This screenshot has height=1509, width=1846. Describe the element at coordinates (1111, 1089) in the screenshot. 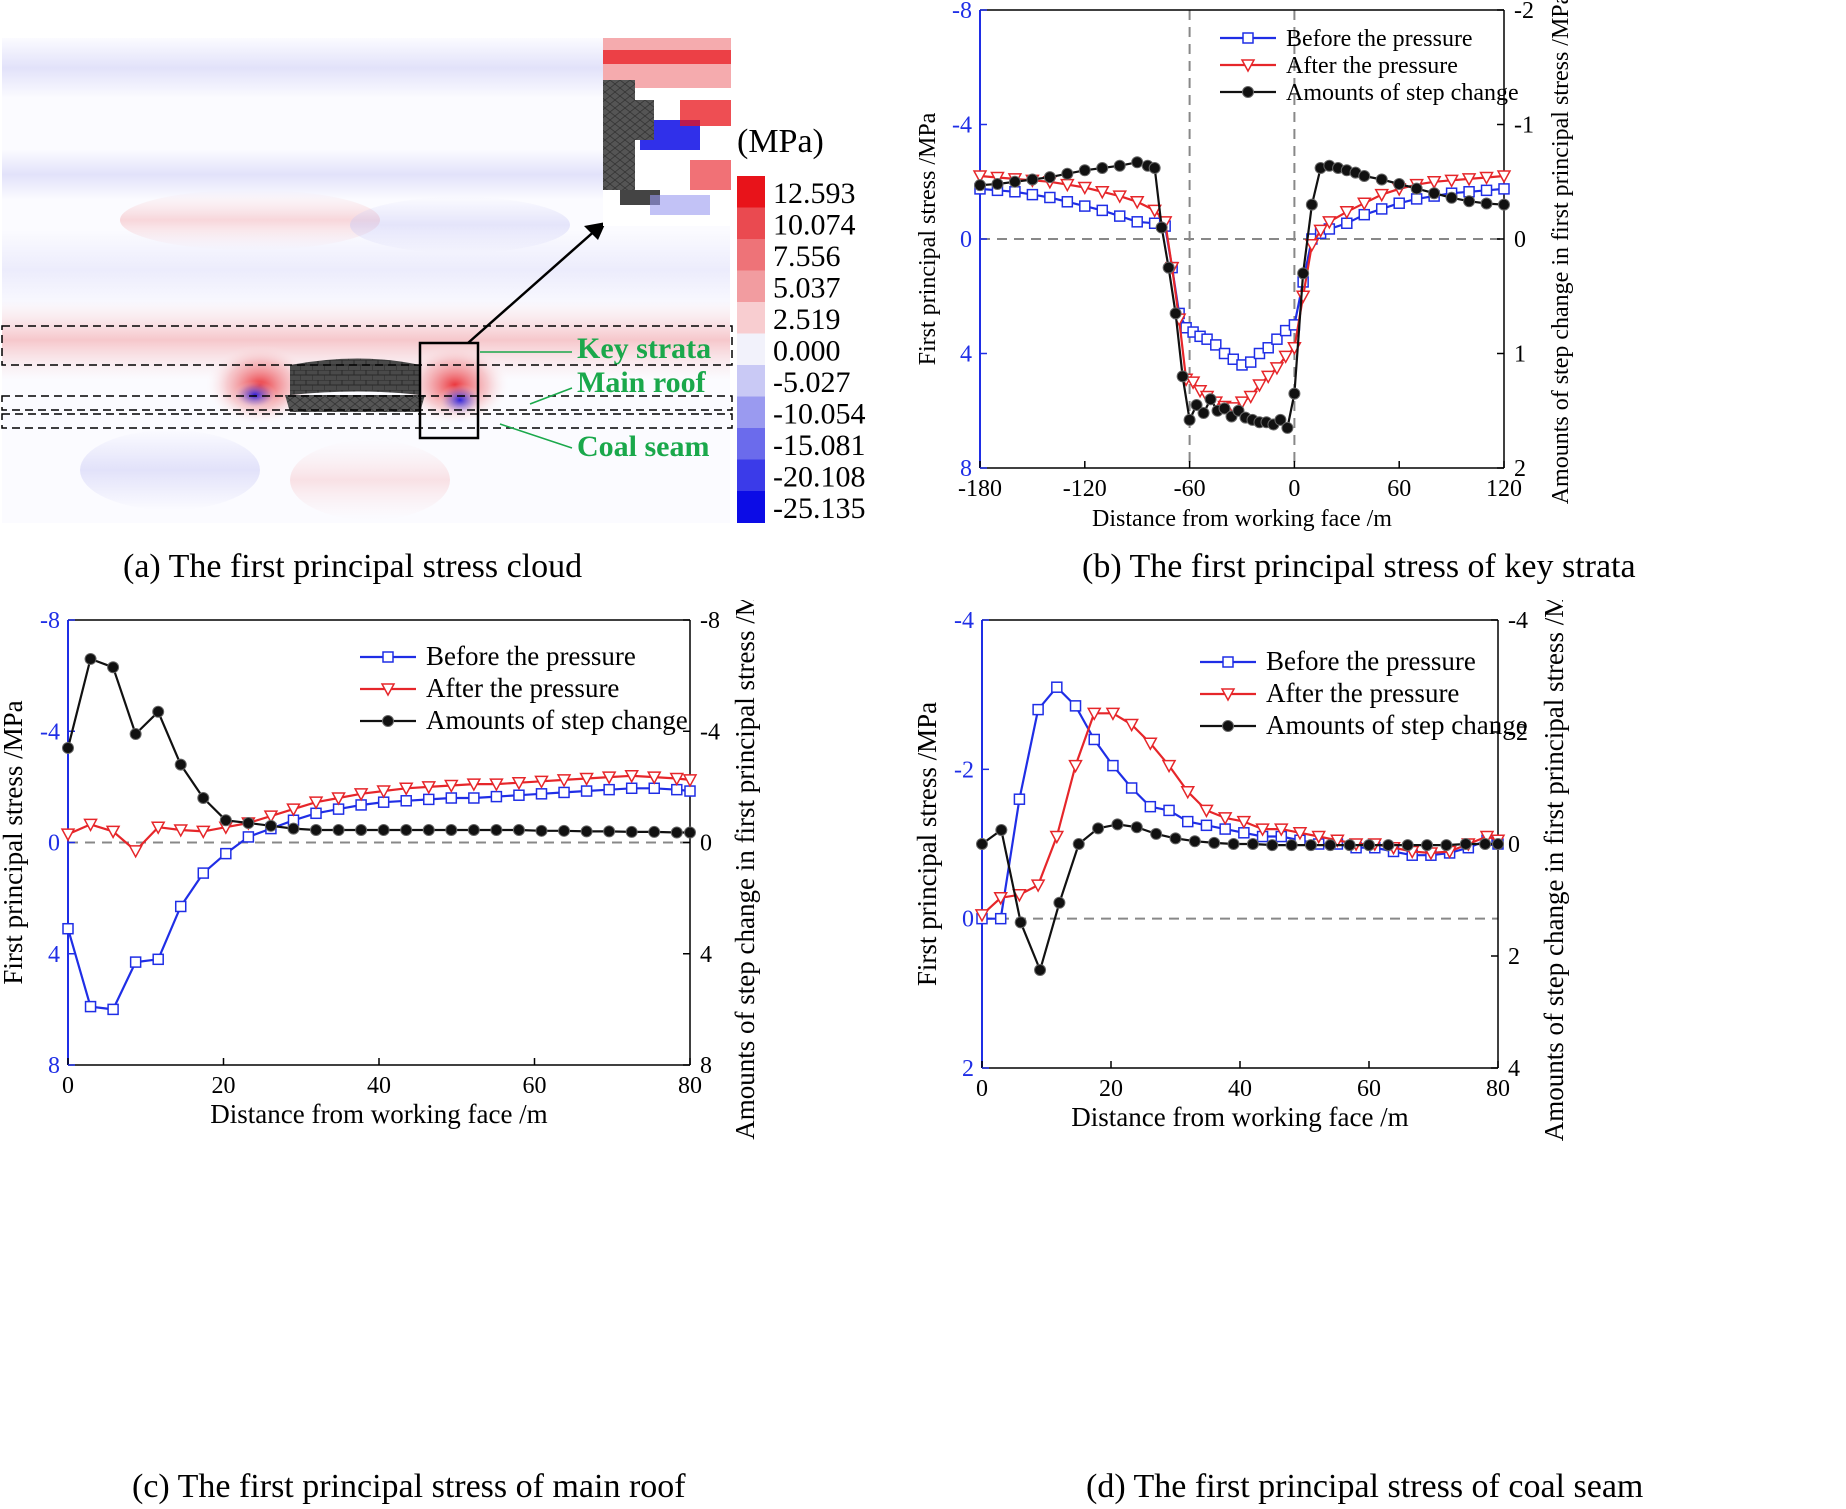

I see `x-tick-label: 20` at that location.